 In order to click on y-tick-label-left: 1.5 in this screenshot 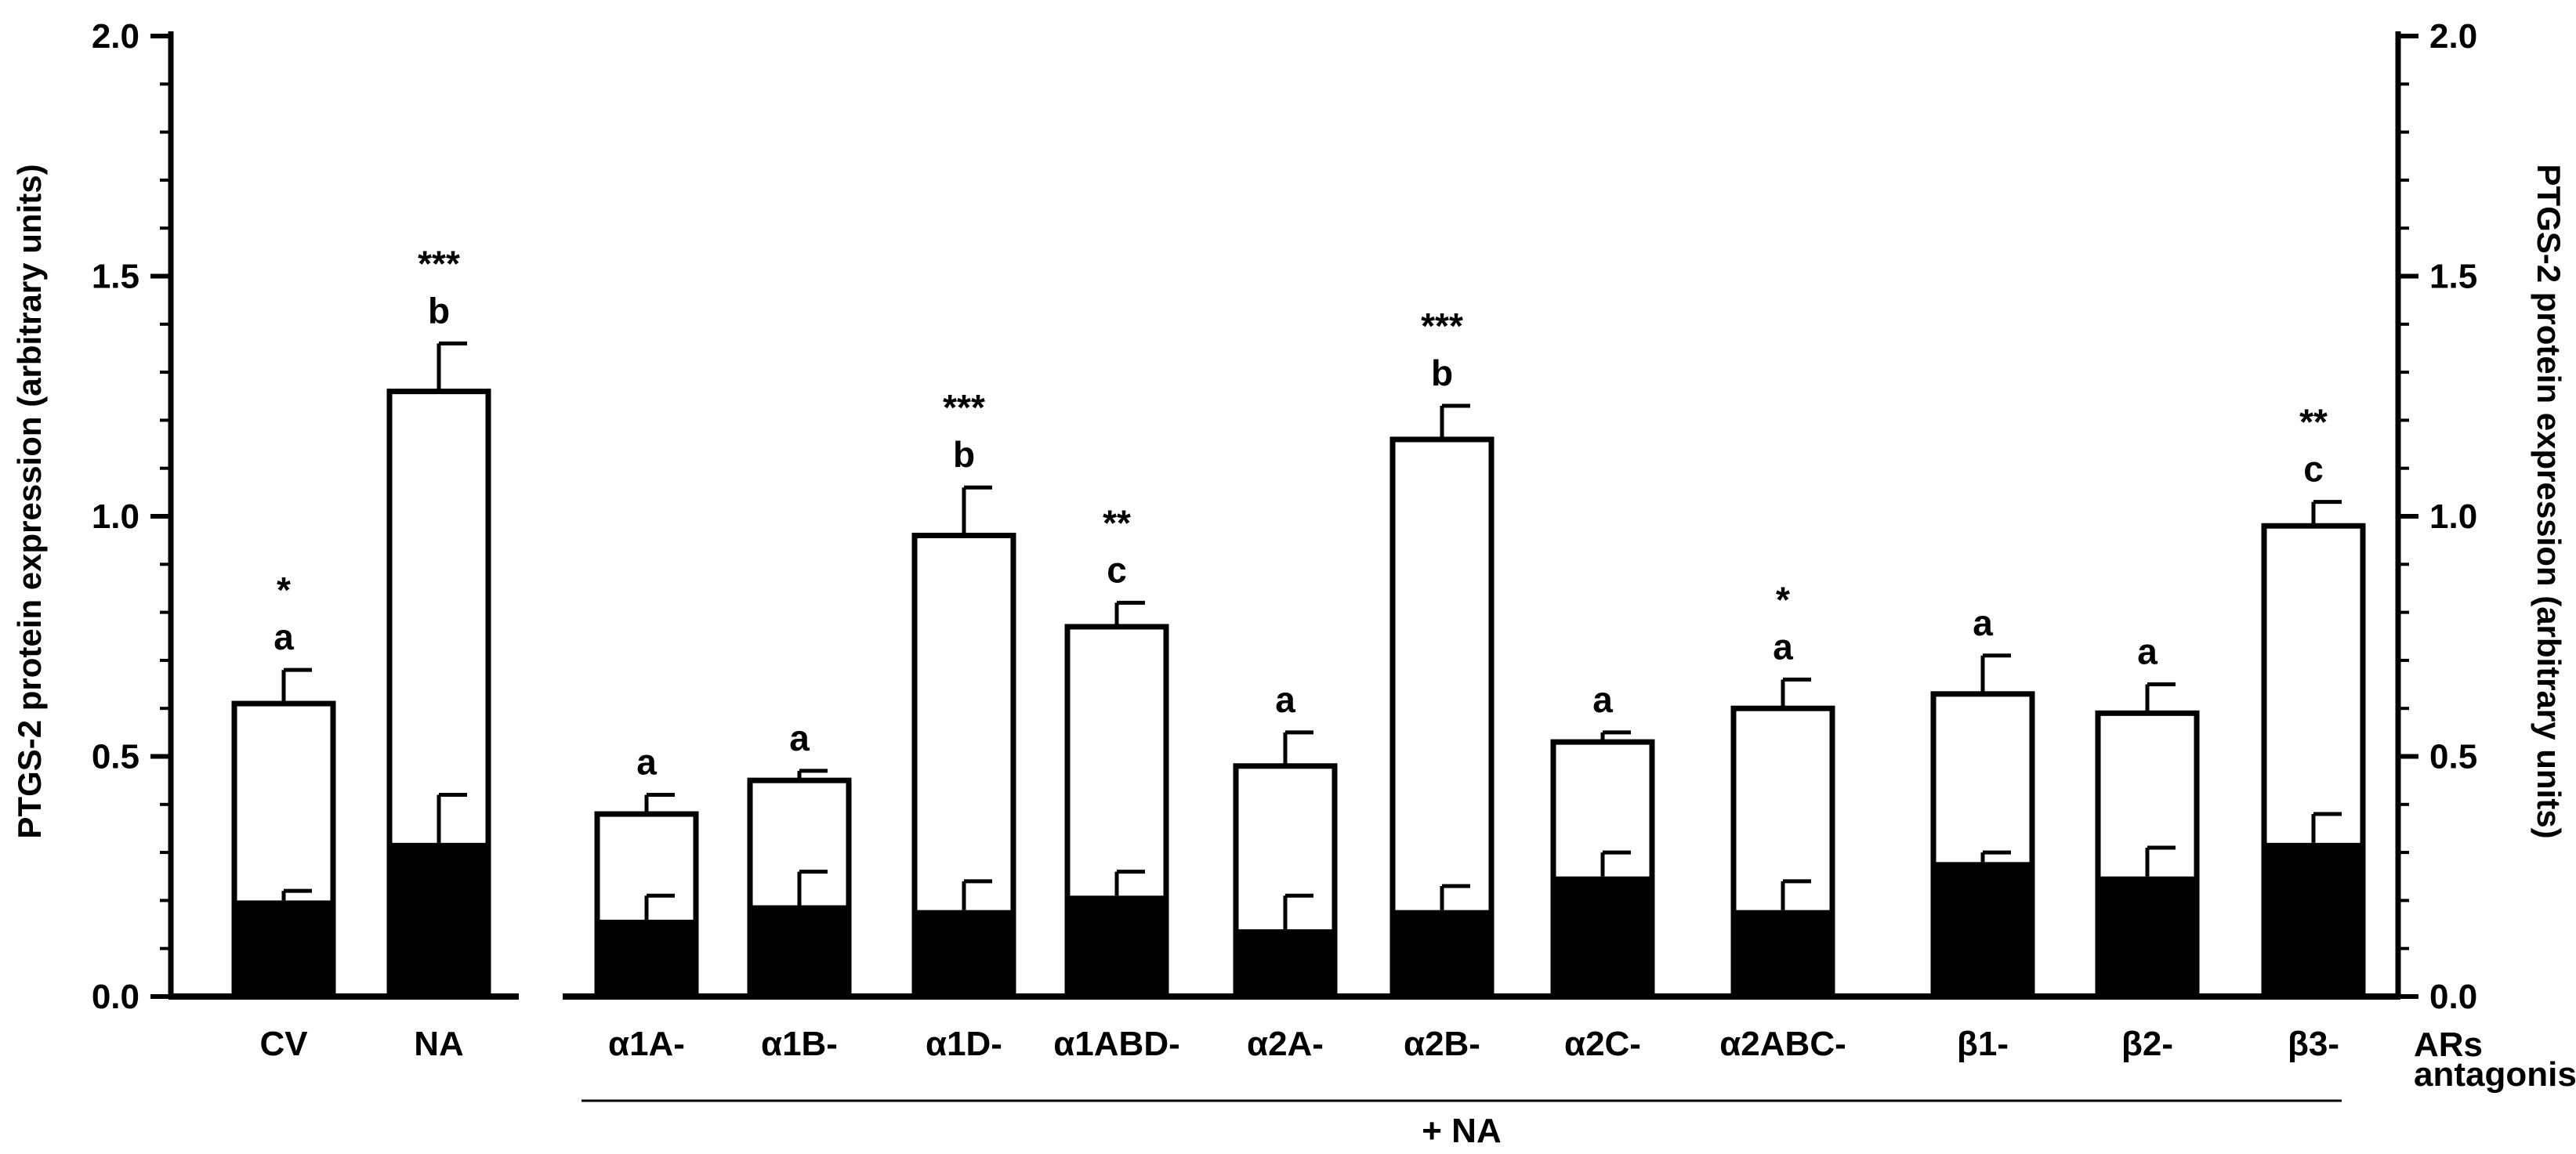, I will do `click(115, 277)`.